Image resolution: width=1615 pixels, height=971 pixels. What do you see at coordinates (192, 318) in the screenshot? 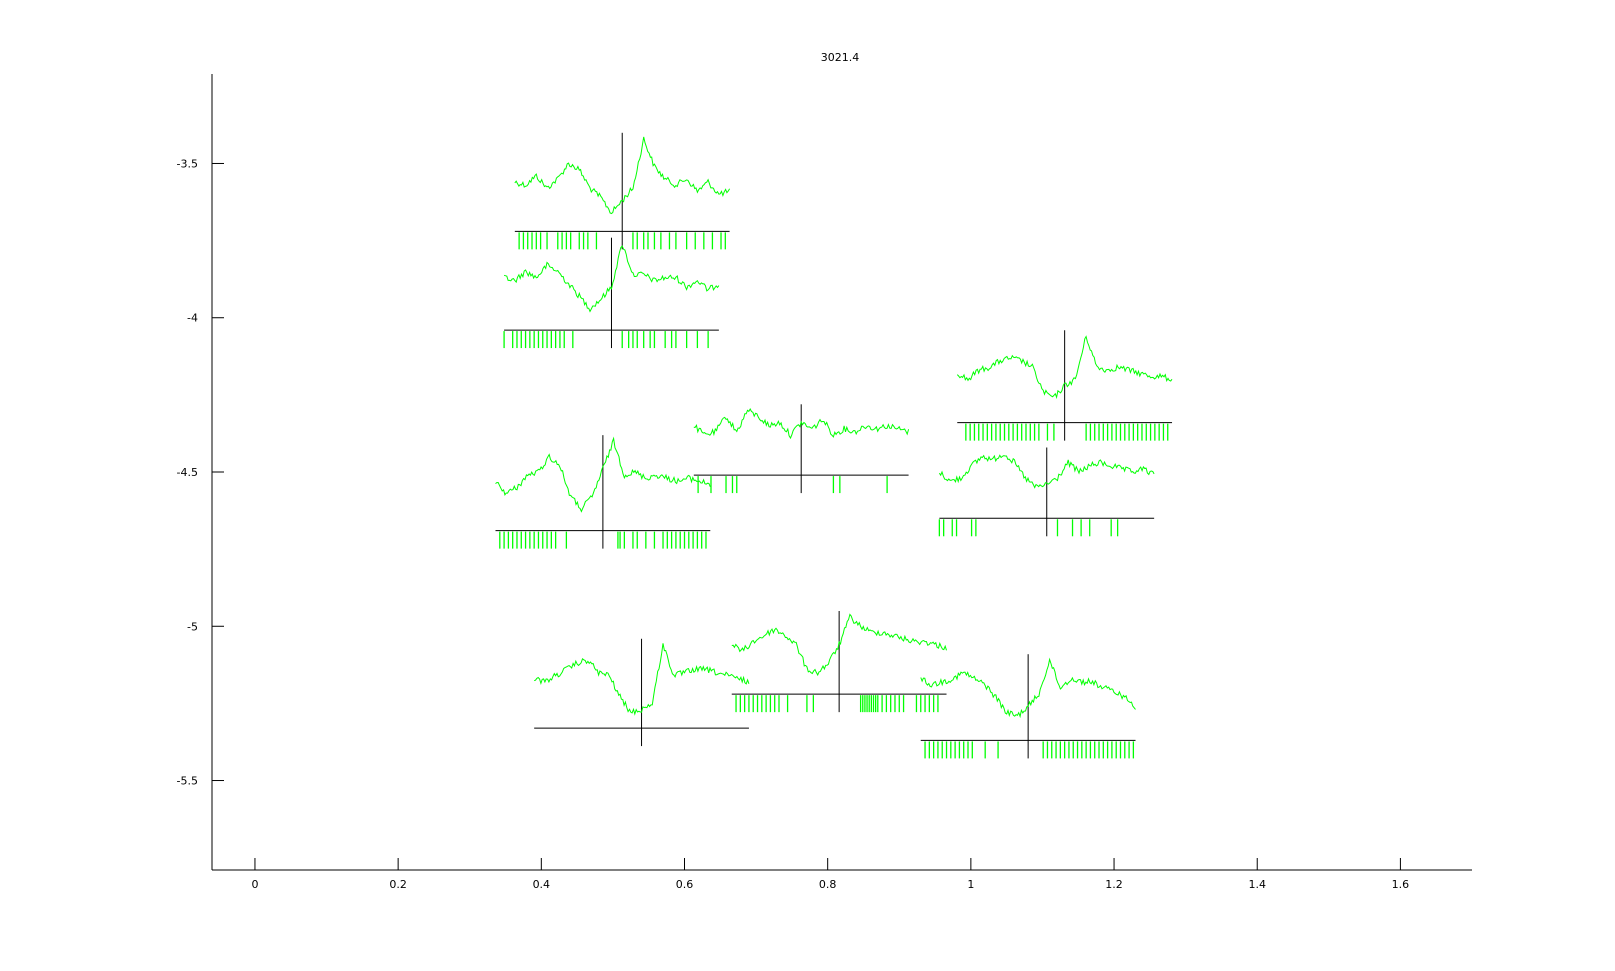
I see `y-tick-label: -4` at bounding box center [192, 318].